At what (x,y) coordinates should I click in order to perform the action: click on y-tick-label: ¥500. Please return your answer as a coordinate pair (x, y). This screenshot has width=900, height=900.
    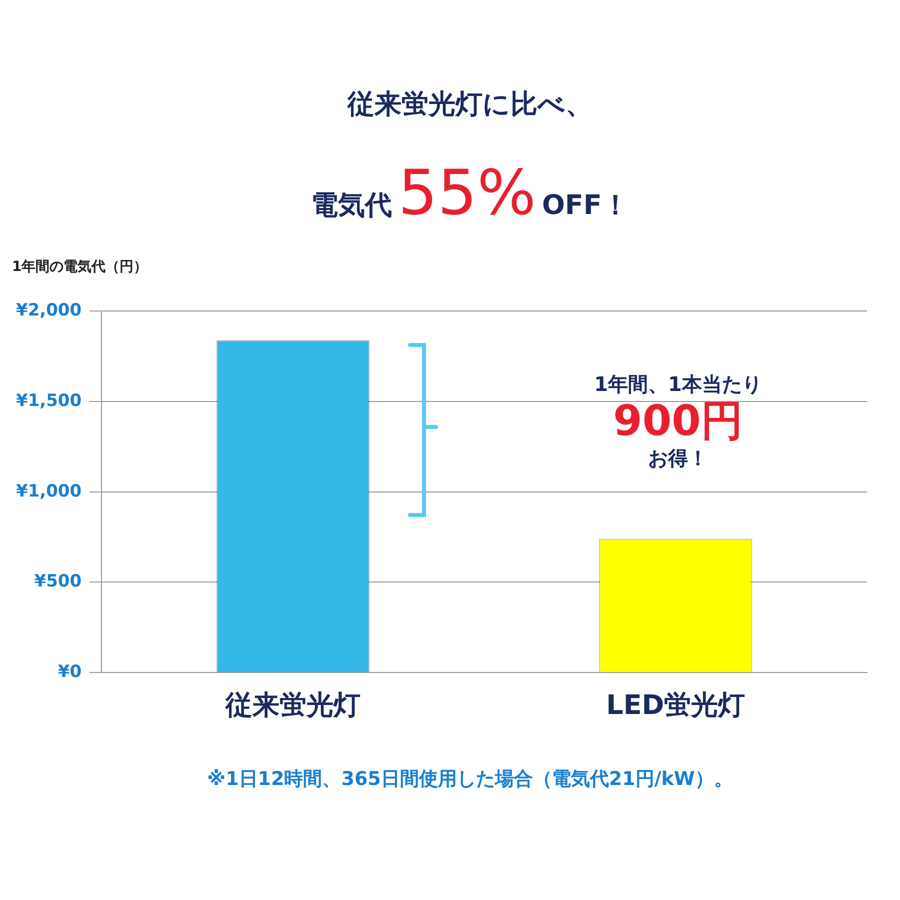
    Looking at the image, I should click on (58, 582).